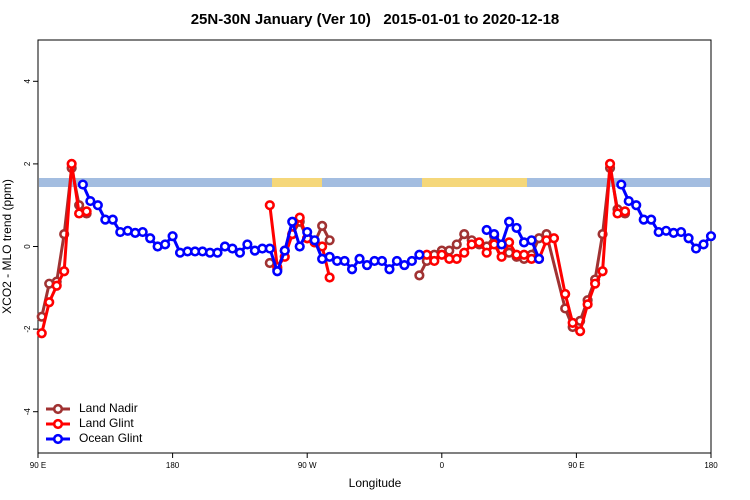 The width and height of the screenshot is (750, 500). I want to click on x-tick-label: 90 W, so click(307, 465).